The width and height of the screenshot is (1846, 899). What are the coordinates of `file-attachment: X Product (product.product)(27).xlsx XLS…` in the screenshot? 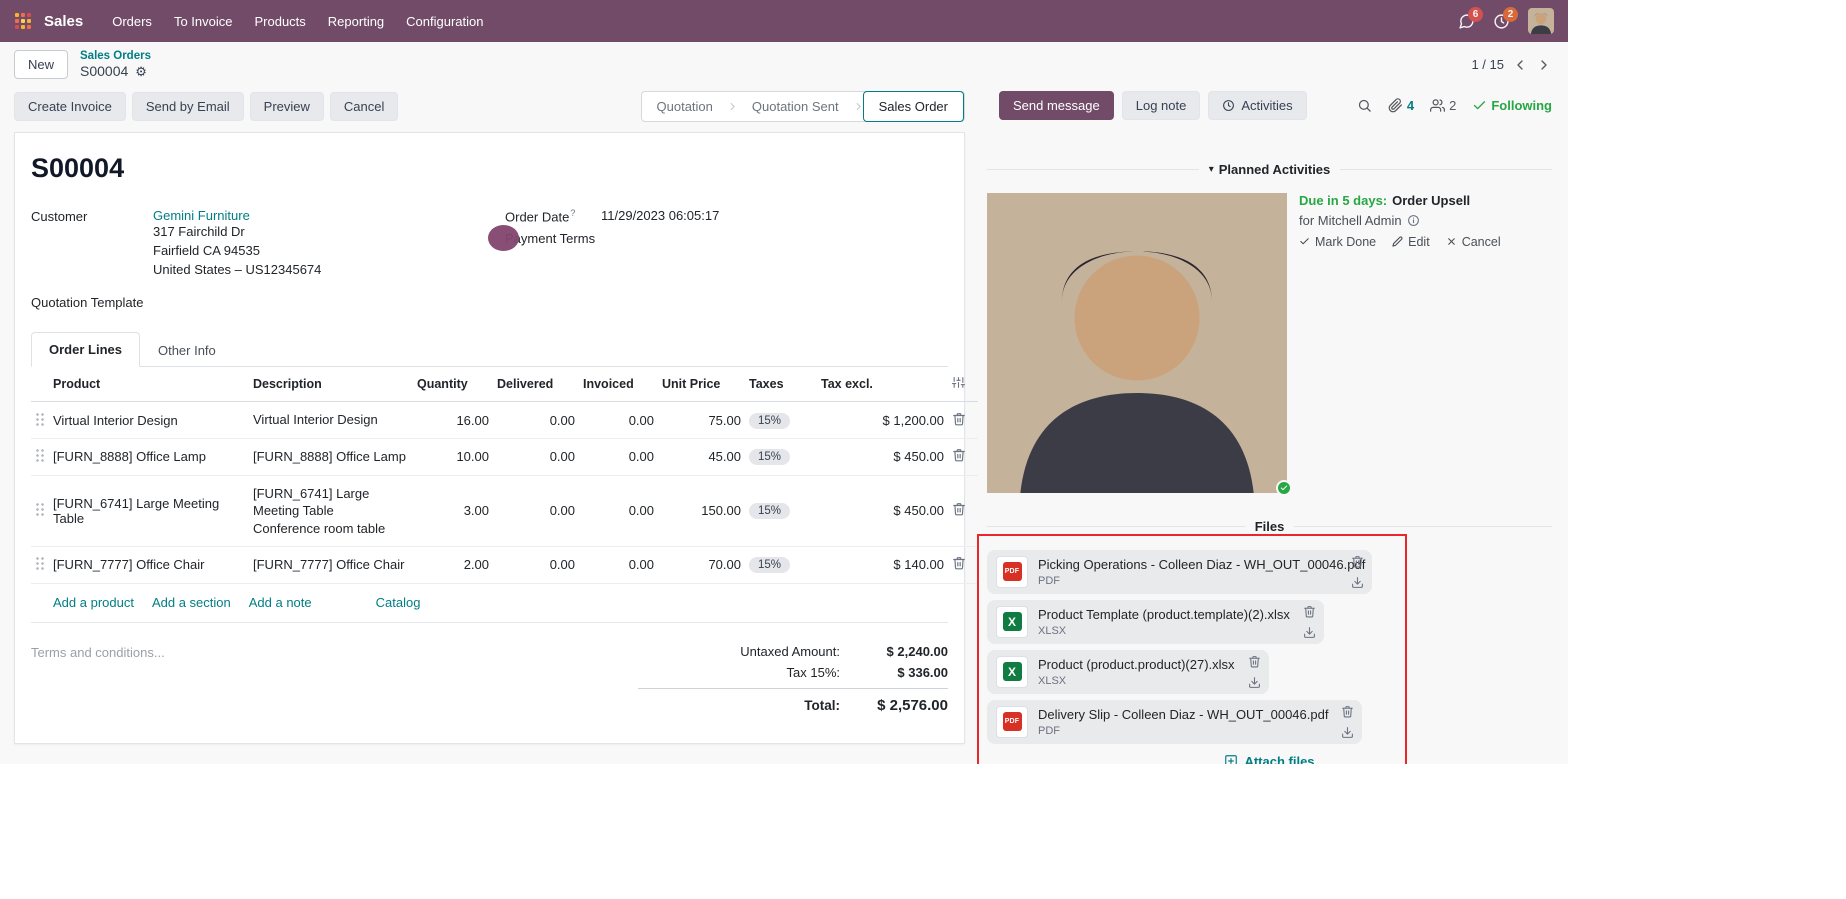 It's located at (1128, 671).